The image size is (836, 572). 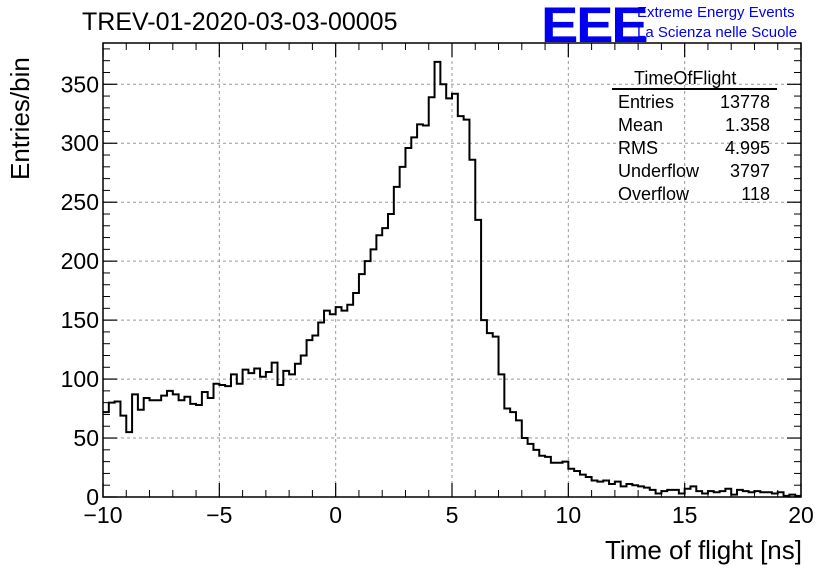 I want to click on x-axis-label: Time of flight [ns], so click(x=703, y=550).